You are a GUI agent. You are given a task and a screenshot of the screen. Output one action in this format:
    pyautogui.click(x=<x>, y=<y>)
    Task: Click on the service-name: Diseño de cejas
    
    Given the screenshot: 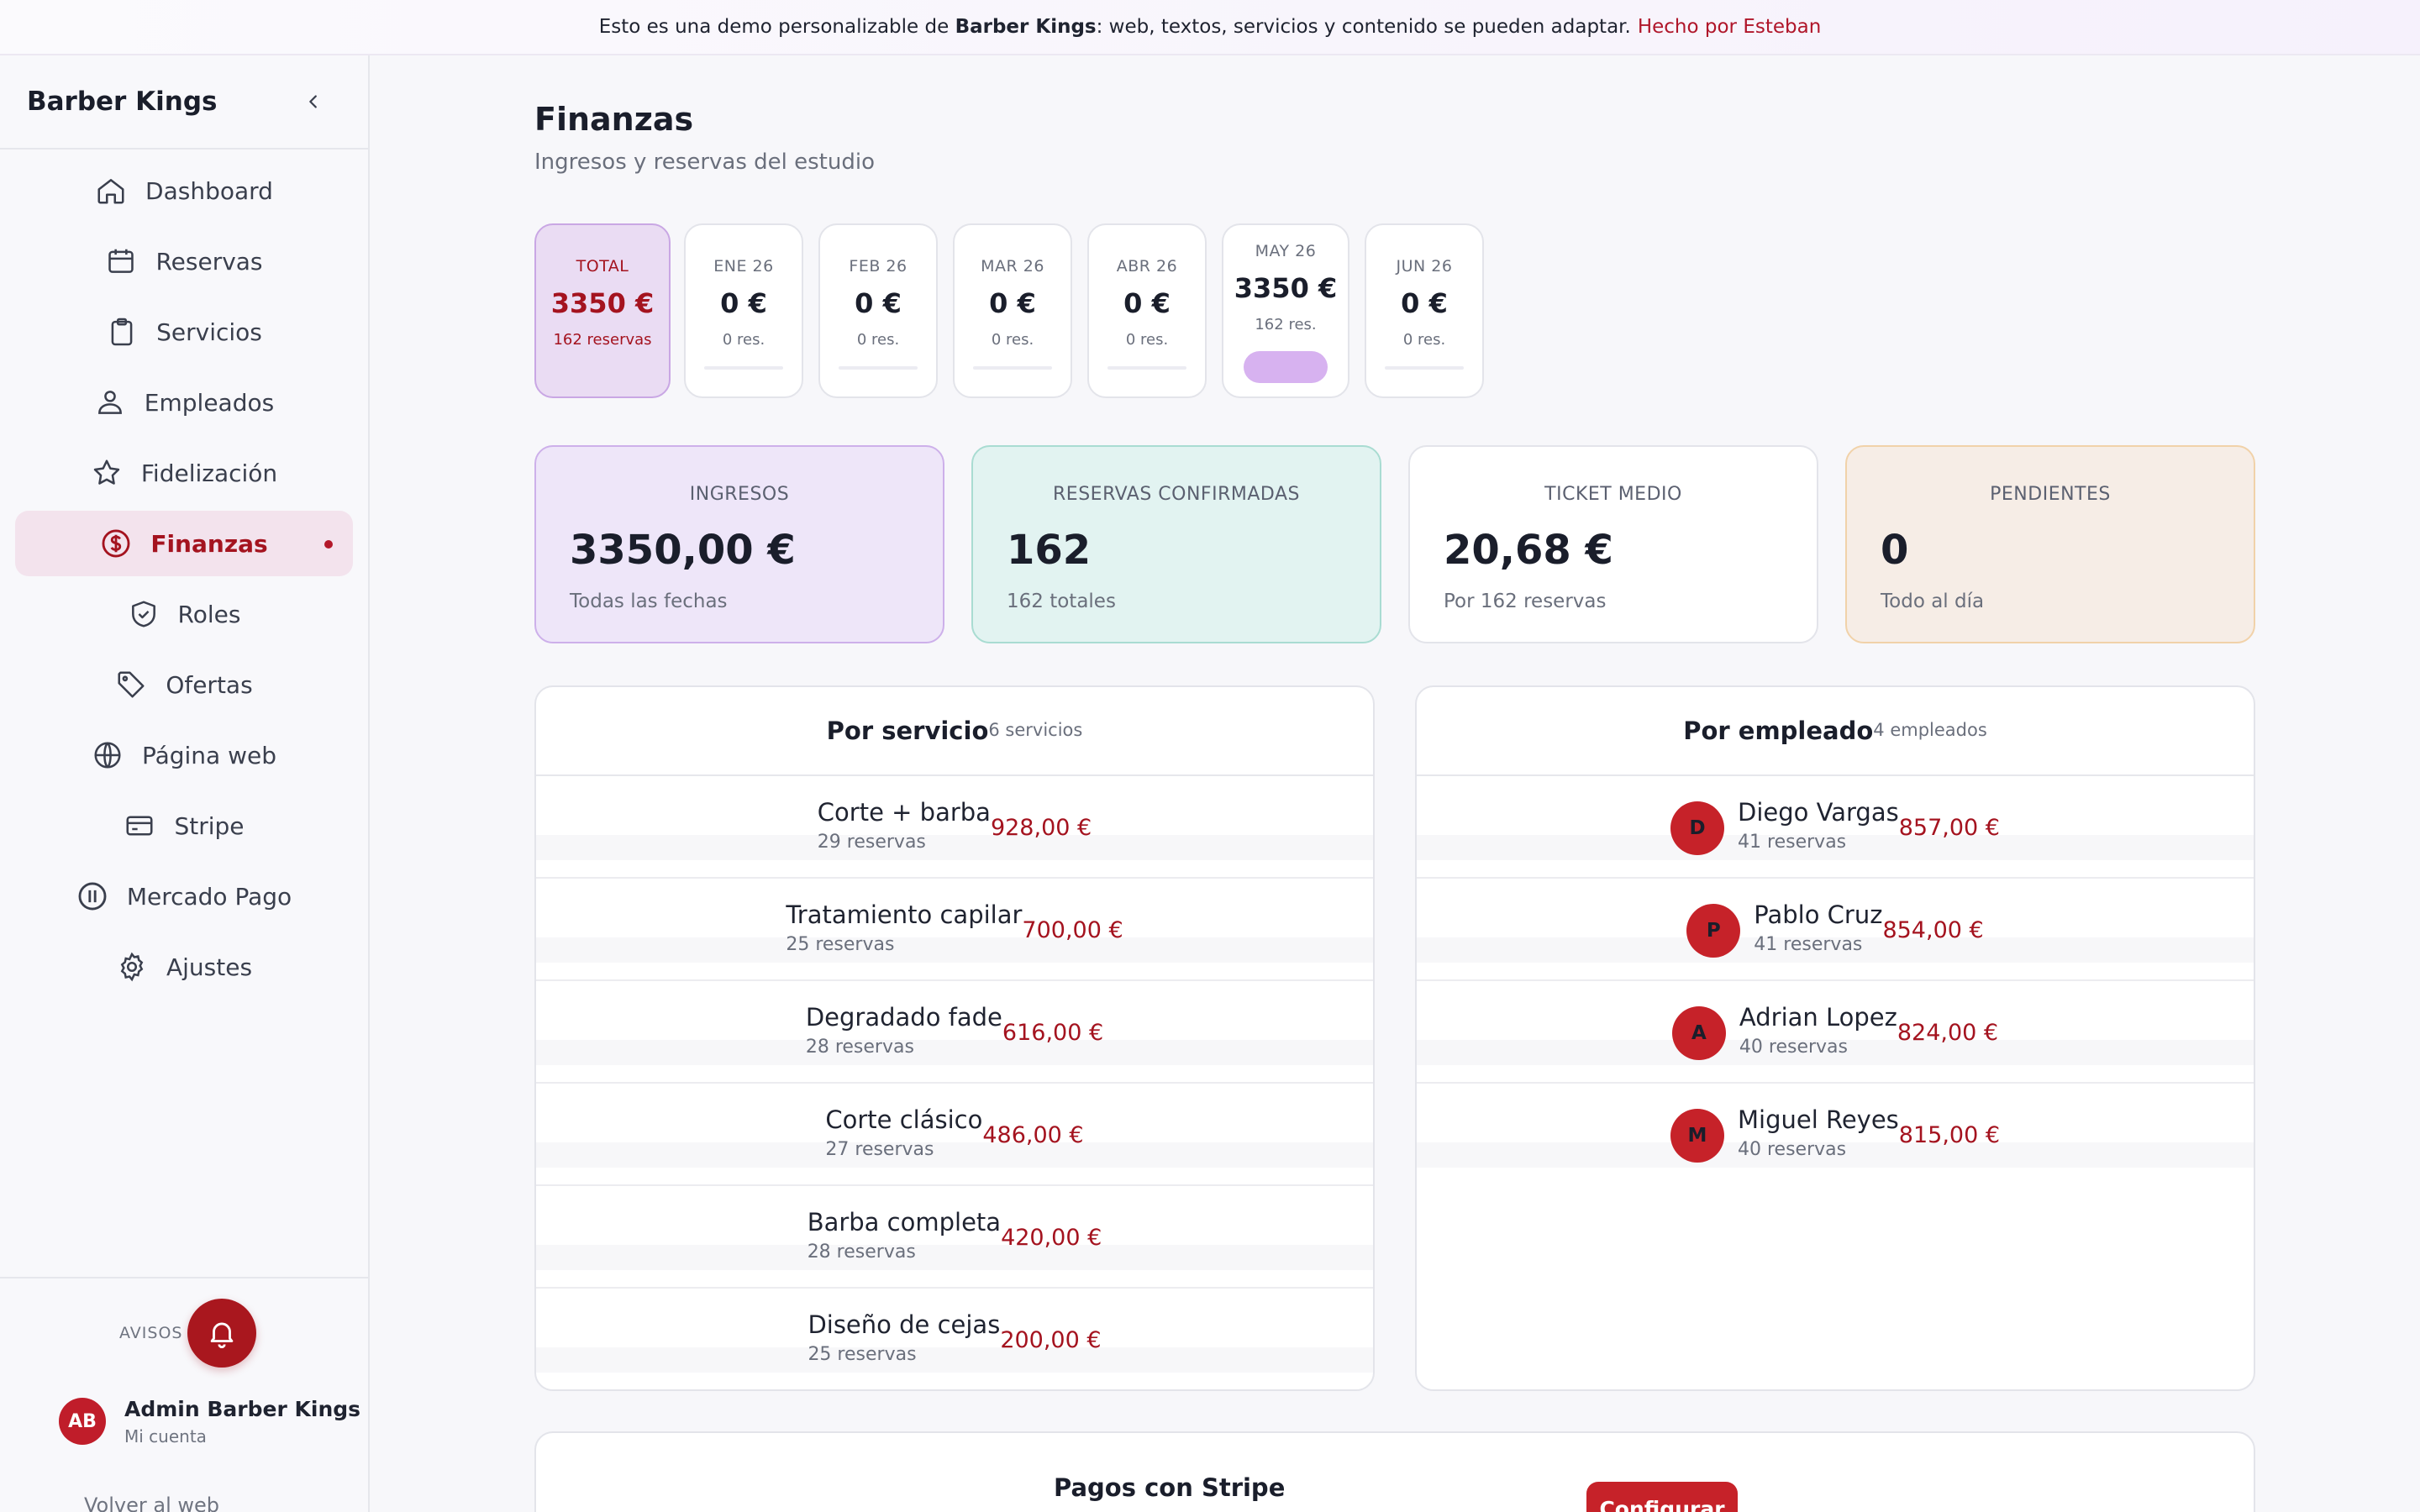 What is the action you would take?
    pyautogui.click(x=904, y=1324)
    